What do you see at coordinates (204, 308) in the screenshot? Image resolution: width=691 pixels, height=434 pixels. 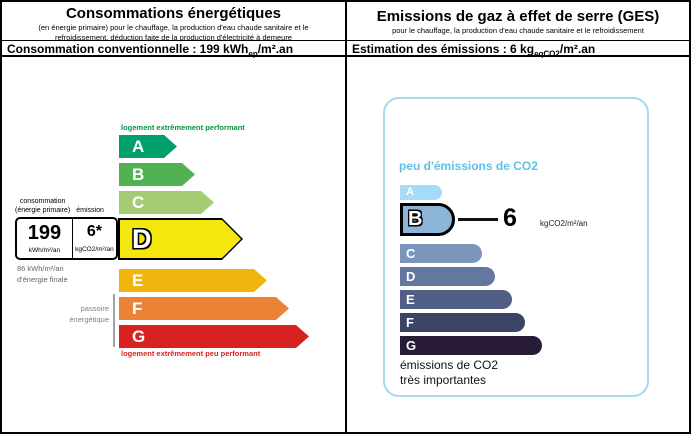 I see `energy-class-f-arrow: F` at bounding box center [204, 308].